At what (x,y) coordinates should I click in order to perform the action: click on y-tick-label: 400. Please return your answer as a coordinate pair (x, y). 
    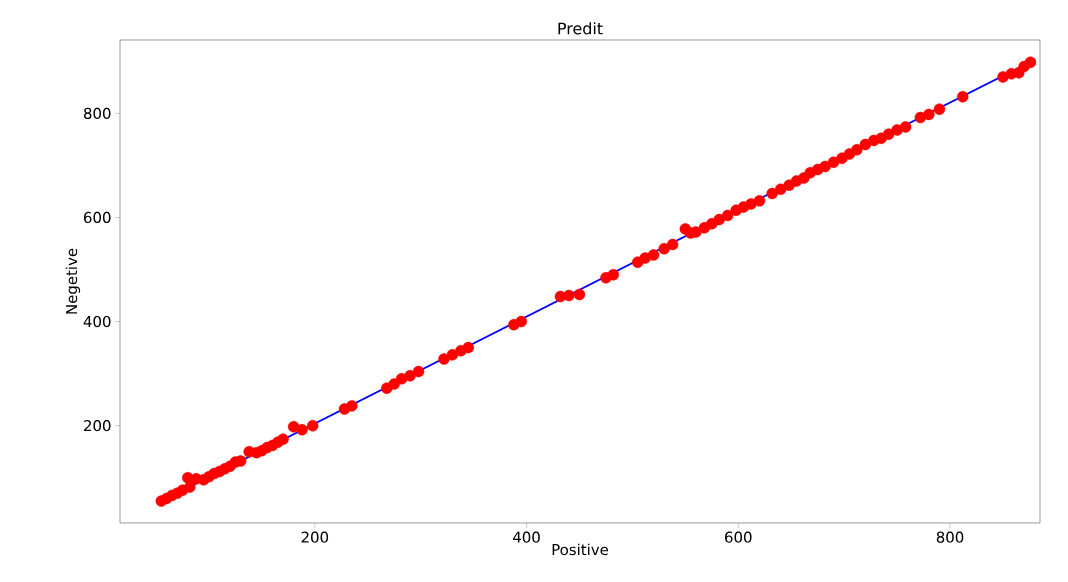
    Looking at the image, I should click on (97, 321).